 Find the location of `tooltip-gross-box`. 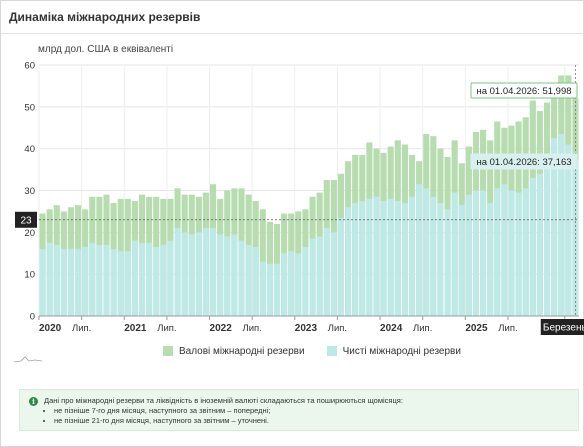

tooltip-gross-box is located at coordinates (524, 90).